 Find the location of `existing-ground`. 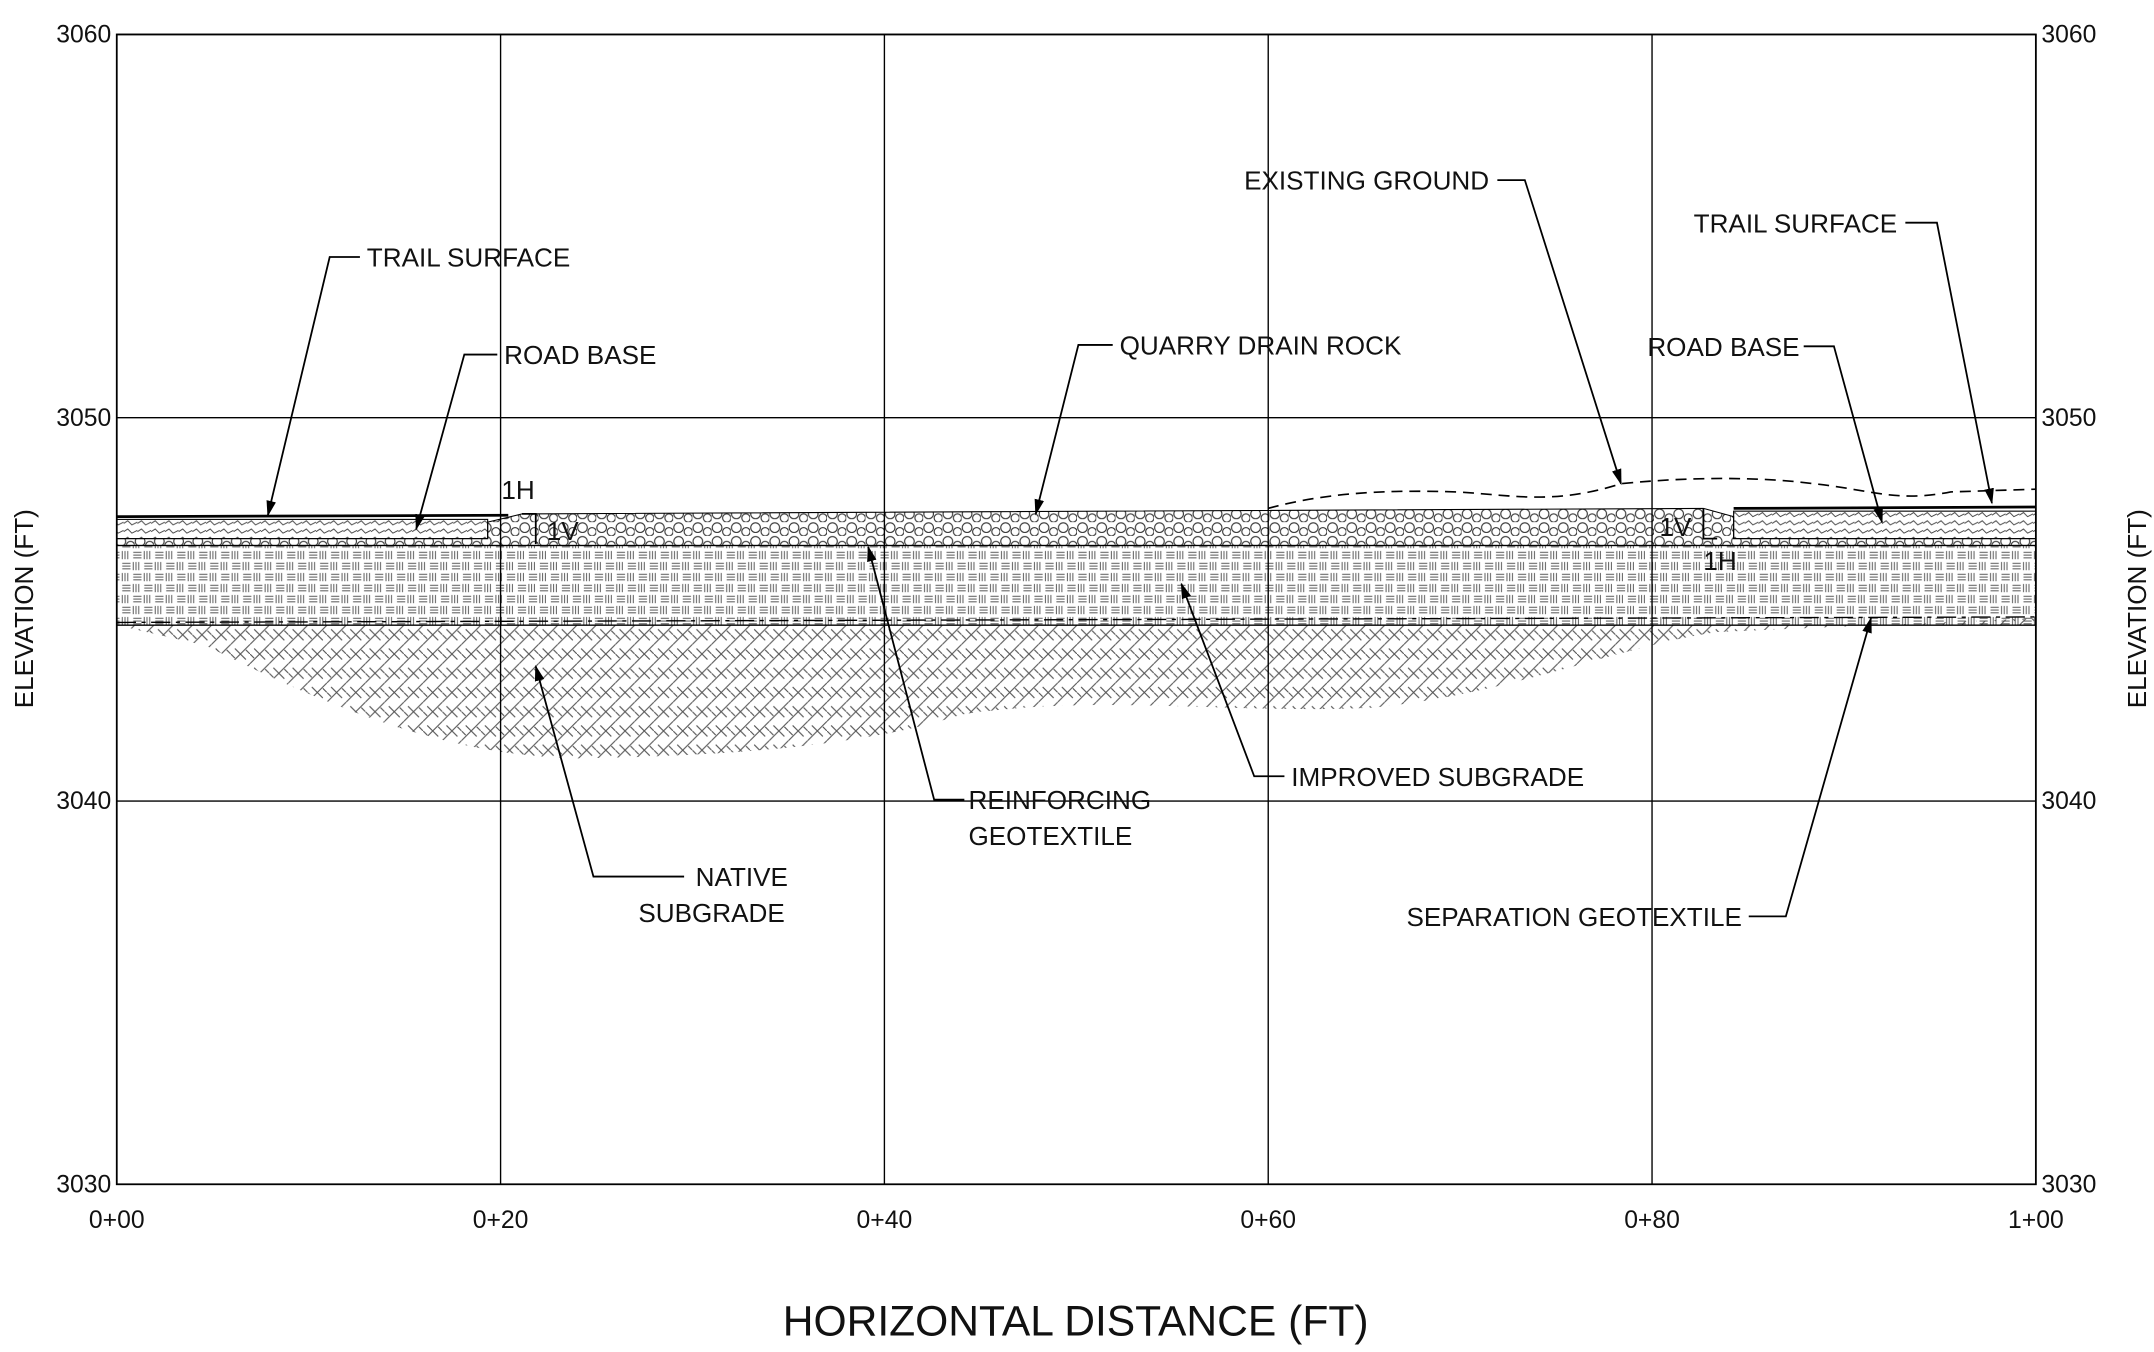

existing-ground is located at coordinates (1651, 493).